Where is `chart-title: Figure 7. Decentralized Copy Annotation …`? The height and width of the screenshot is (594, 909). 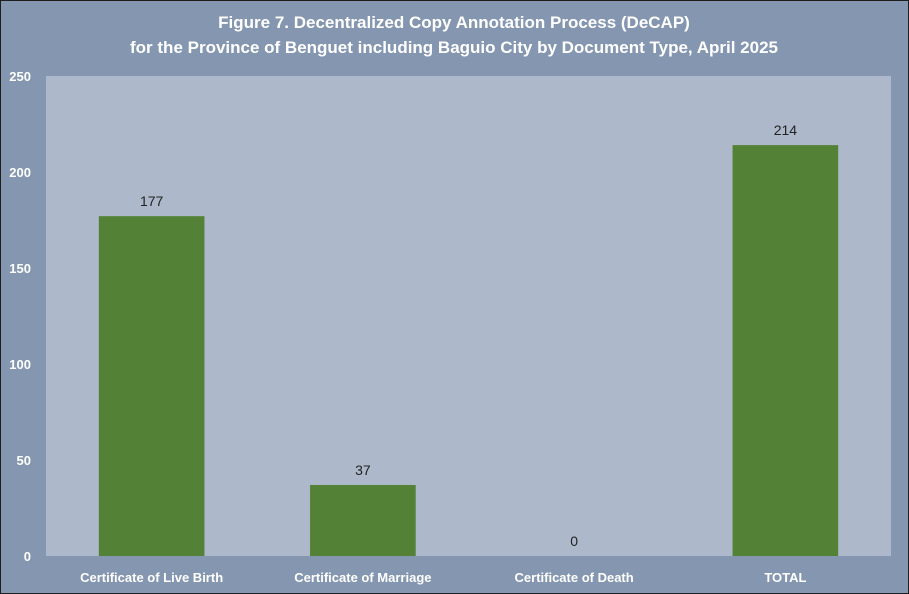
chart-title: Figure 7. Decentralized Copy Annotation … is located at coordinates (454, 22).